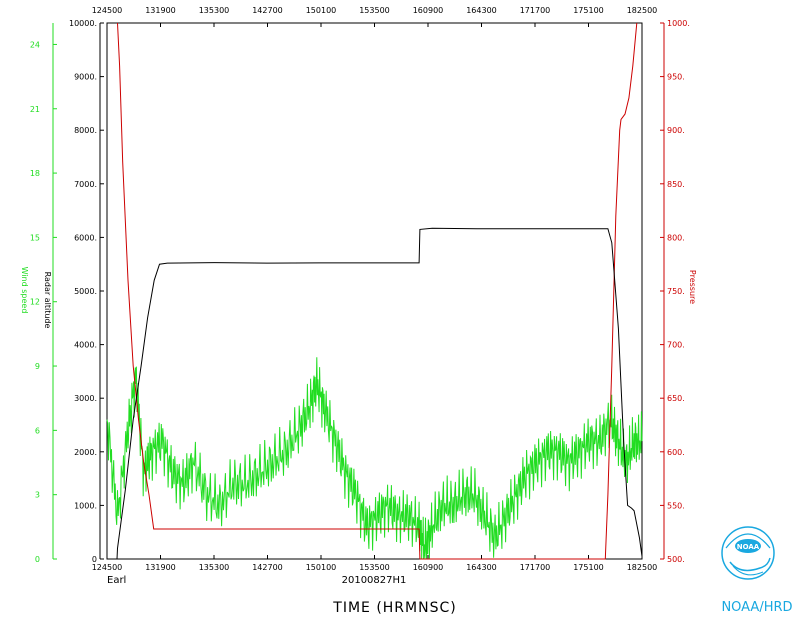 The height and width of the screenshot is (640, 800). Describe the element at coordinates (35, 237) in the screenshot. I see `wind-tick-label: 15` at that location.